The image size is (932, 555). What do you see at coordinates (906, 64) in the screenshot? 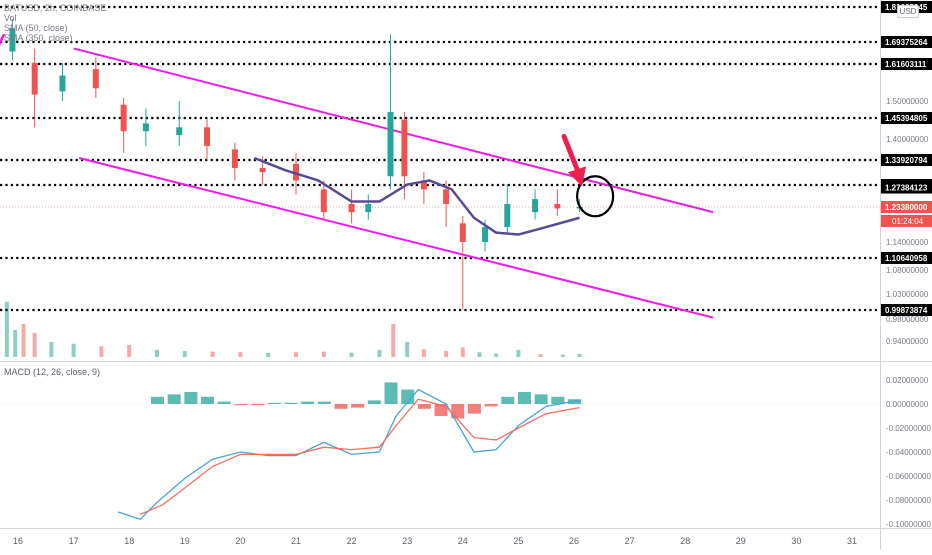
I see `level-label-text: 1.61603111` at bounding box center [906, 64].